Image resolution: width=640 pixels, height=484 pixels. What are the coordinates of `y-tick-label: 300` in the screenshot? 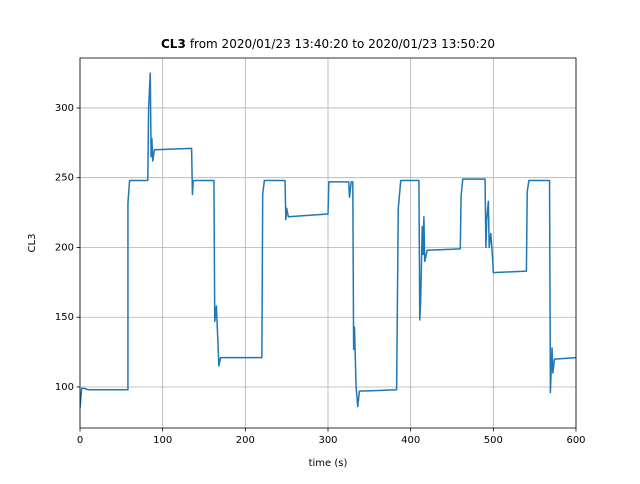 It's located at (64, 108).